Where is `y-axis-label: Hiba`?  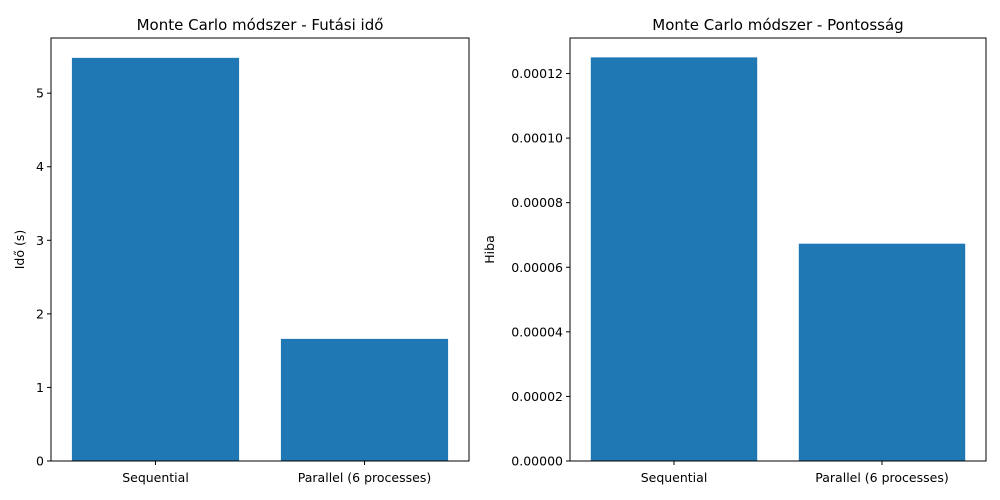
y-axis-label: Hiba is located at coordinates (489, 249).